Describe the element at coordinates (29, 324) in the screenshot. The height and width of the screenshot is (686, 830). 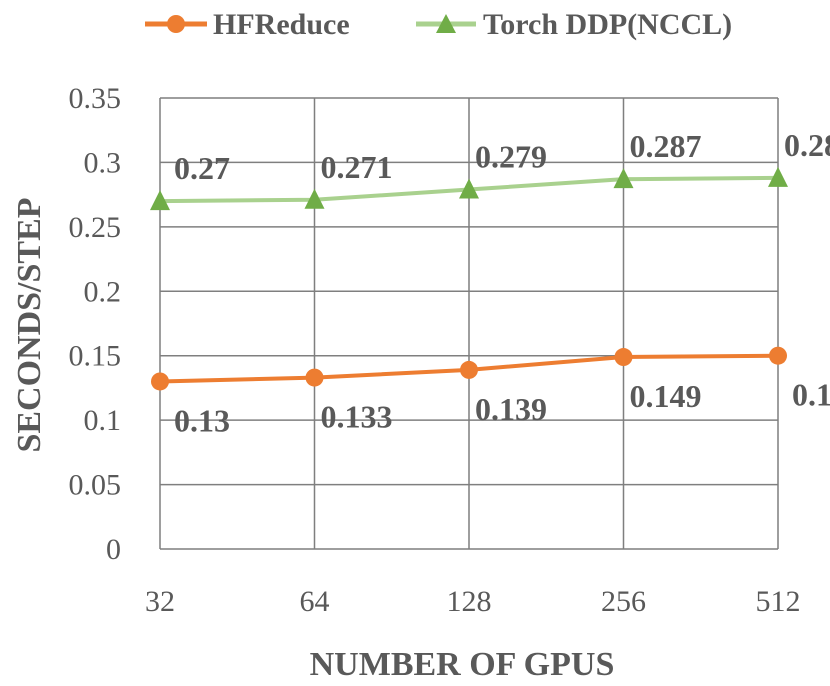
I see `y-axis-title: SECONDS/STEP` at that location.